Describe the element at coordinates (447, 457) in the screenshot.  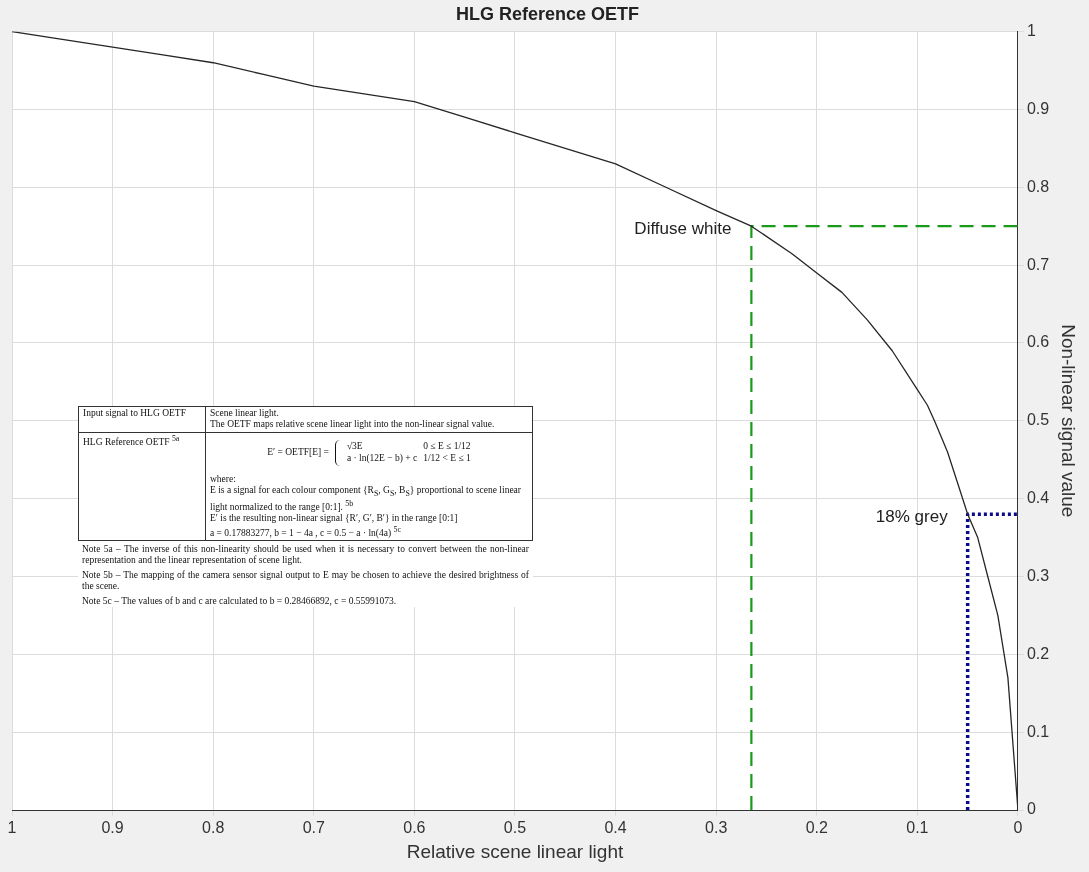
I see `annotation: 1/12 < E ≤ 1` at that location.